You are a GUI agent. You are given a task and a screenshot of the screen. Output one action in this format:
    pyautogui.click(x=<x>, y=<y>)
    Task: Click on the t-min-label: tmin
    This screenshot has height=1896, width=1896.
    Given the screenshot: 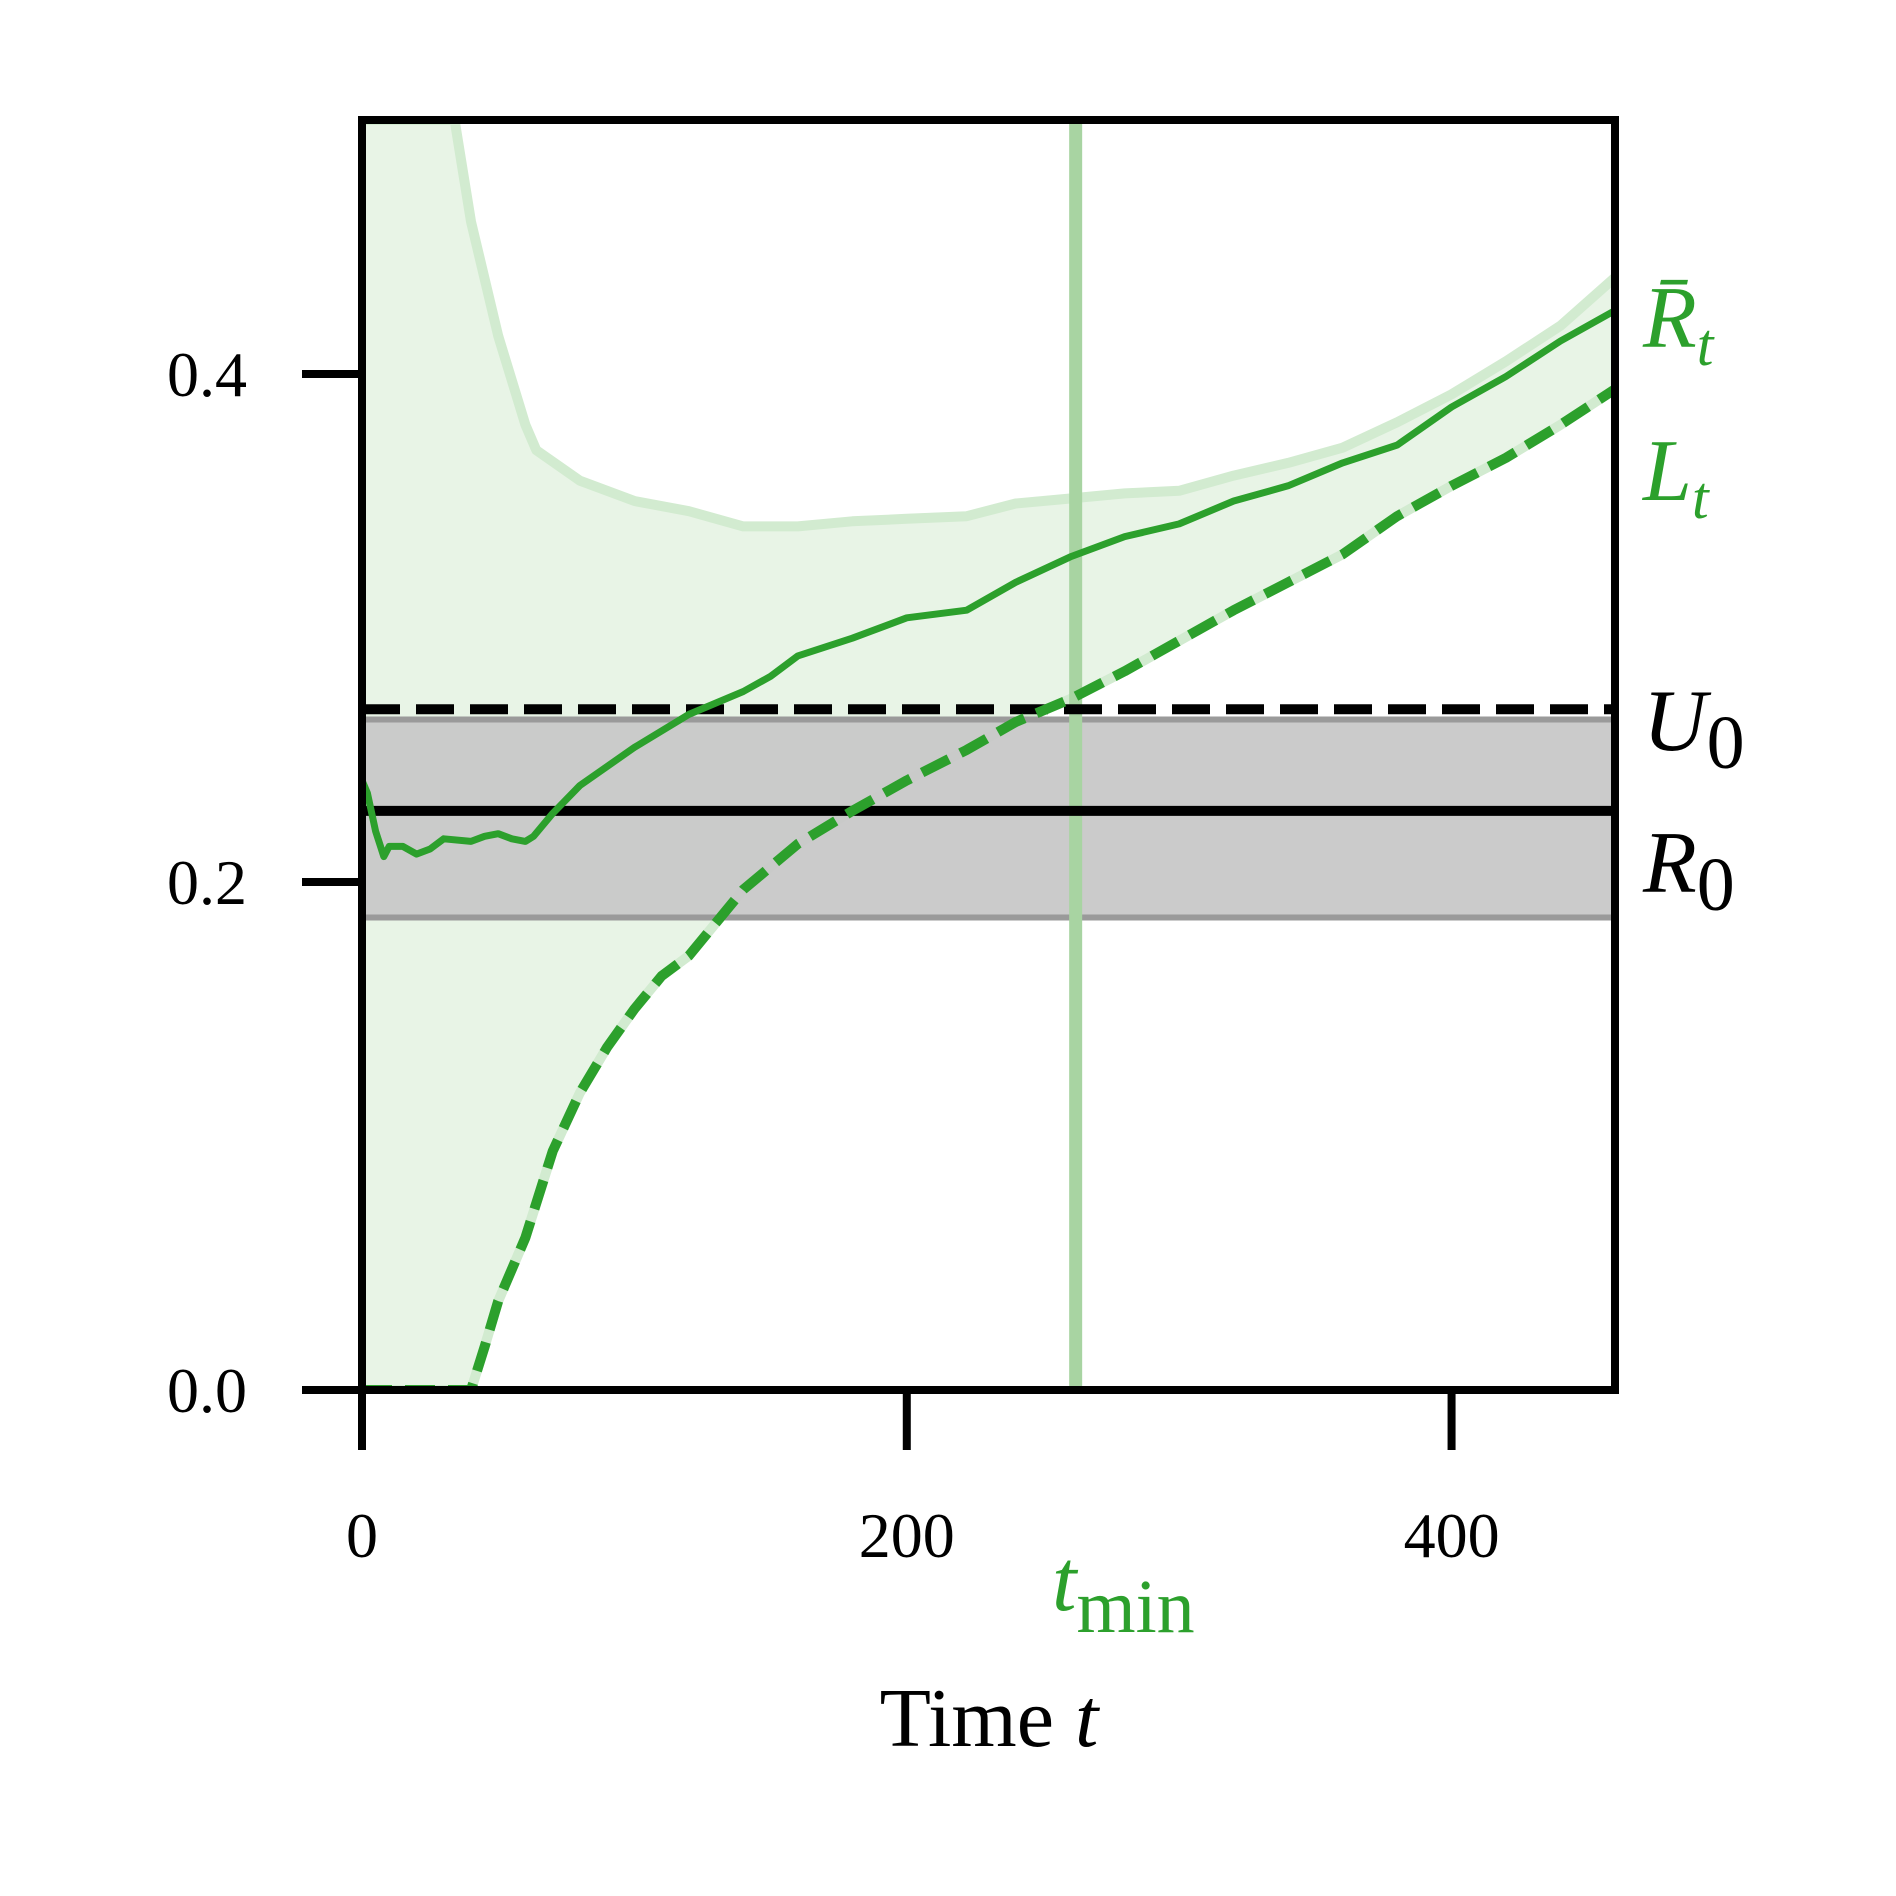 What is the action you would take?
    pyautogui.click(x=1123, y=1591)
    